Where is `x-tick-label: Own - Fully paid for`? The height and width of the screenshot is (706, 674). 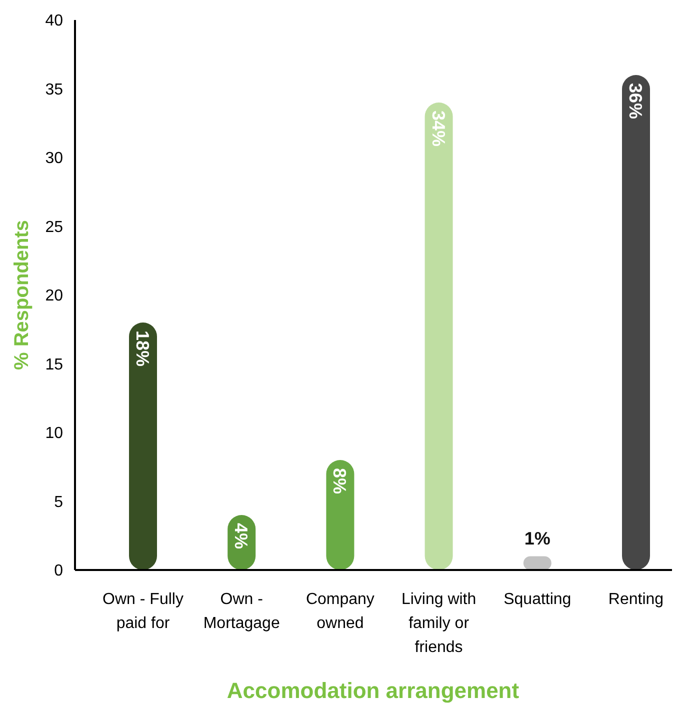
x-tick-label: Own - Fully paid for is located at coordinates (143, 611).